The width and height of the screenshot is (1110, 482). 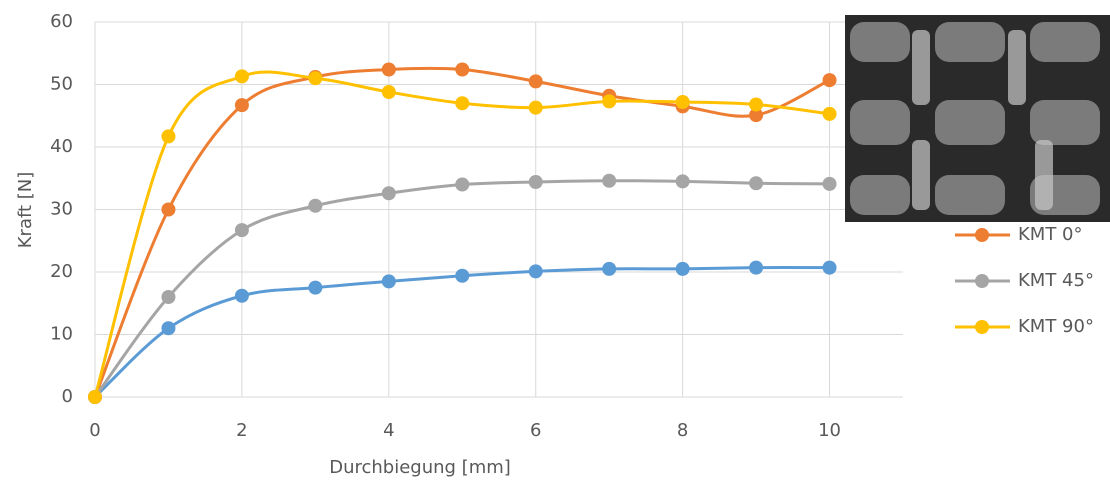 I want to click on legend-label: KMT 45°, so click(x=1056, y=280).